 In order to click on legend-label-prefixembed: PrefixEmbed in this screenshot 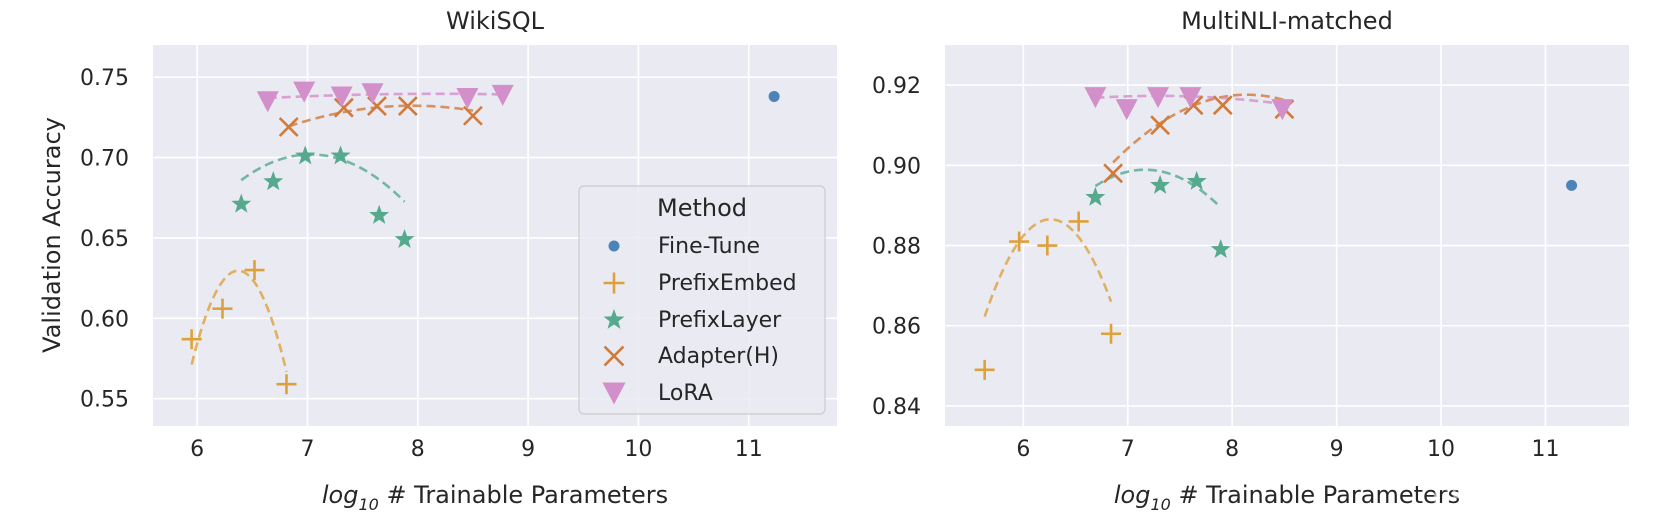, I will do `click(727, 283)`.